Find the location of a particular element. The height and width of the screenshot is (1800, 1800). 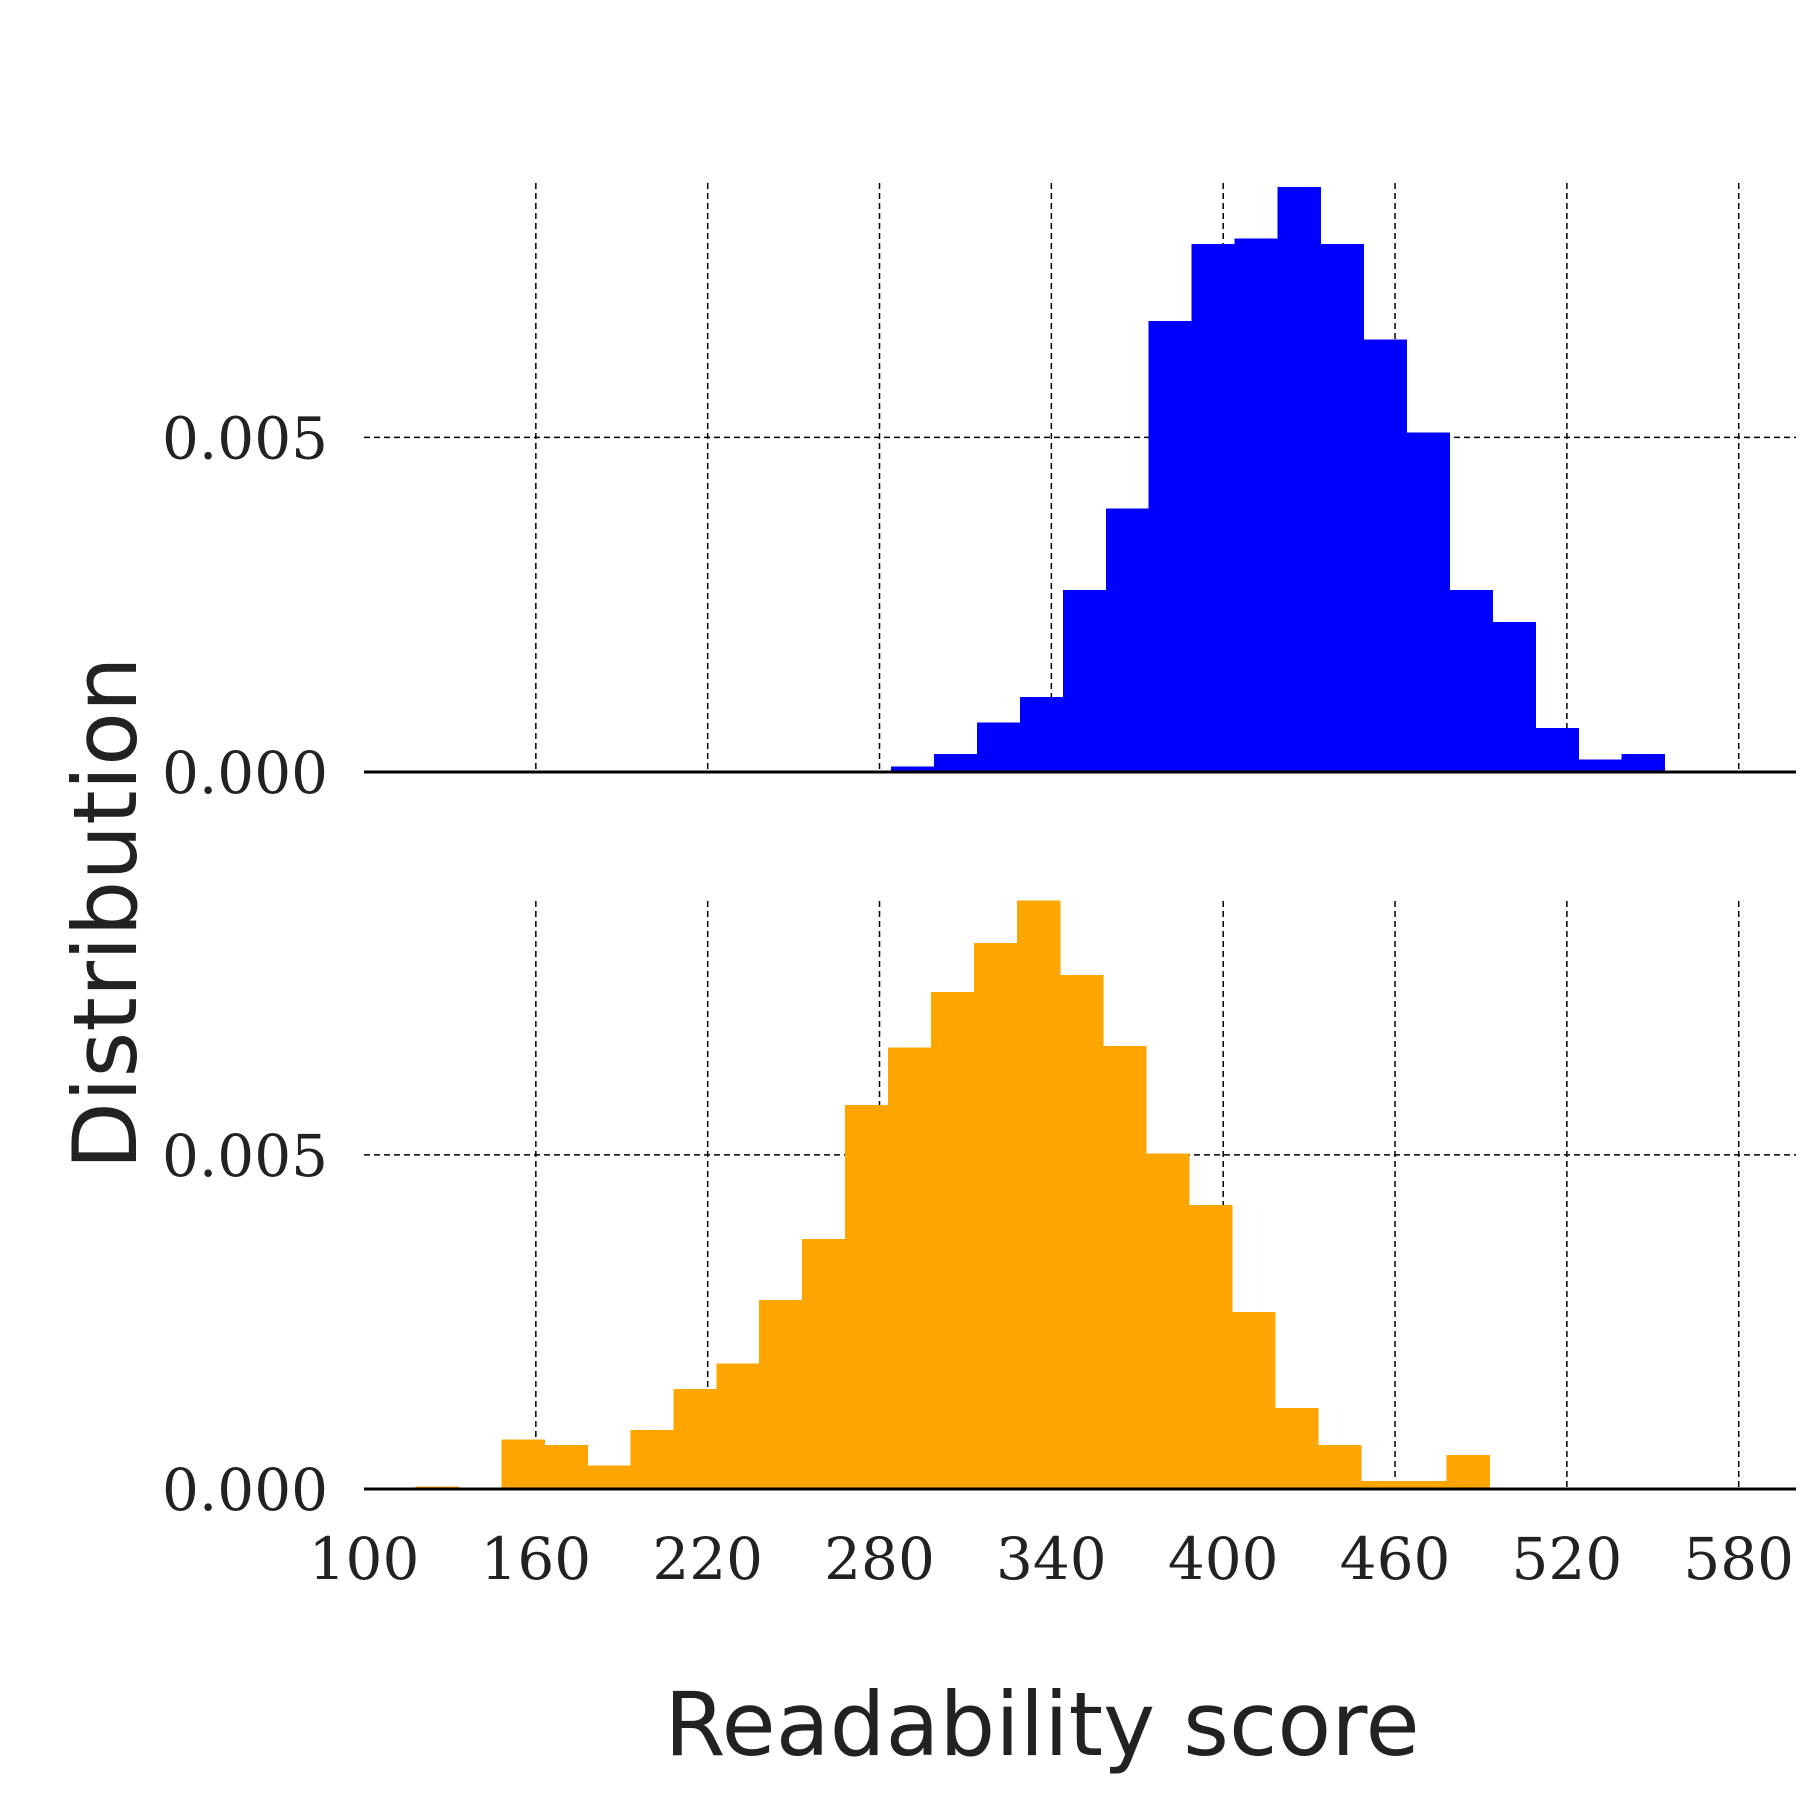

y-axis-title: Distribution is located at coordinates (105, 912).